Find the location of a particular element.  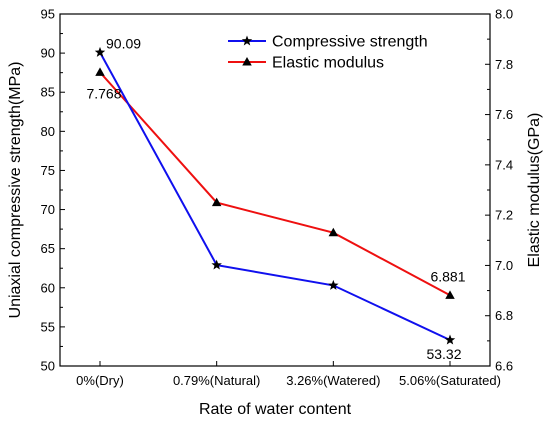

legend: Compressive strength Elastic modulus is located at coordinates (328, 53).